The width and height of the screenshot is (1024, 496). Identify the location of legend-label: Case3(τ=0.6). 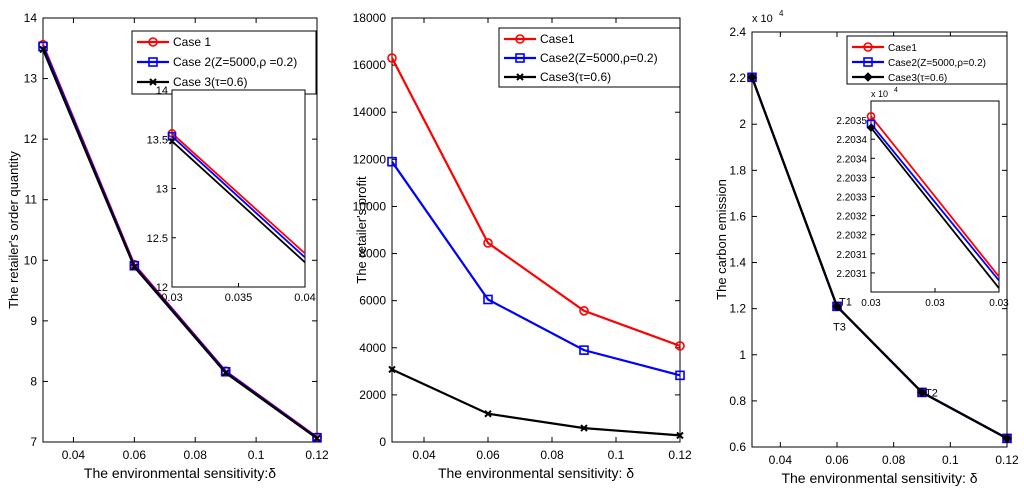
(917, 78).